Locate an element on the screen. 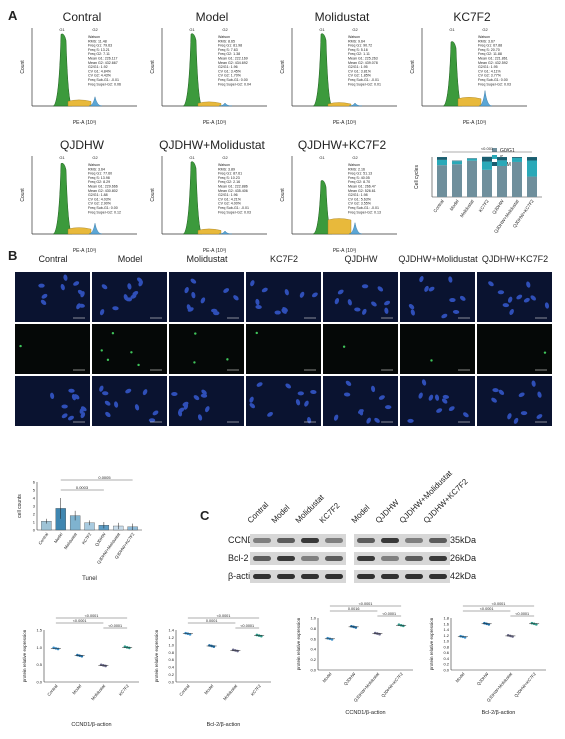 This screenshot has height=739, width=565. y-axis-label: cell counts is located at coordinates (20, 506).